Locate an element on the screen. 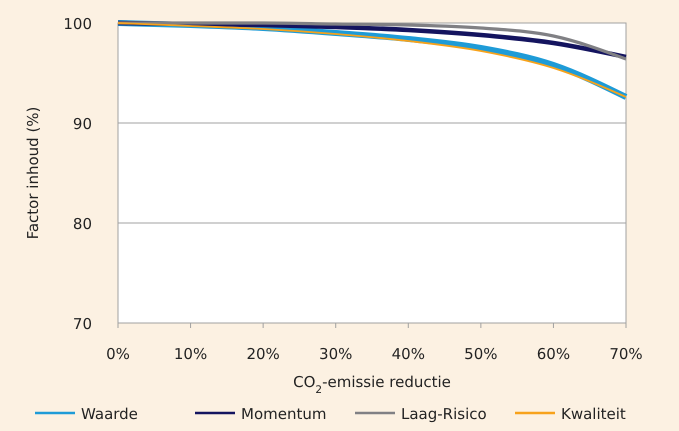 This screenshot has width=679, height=431. y-tick-label: 100 is located at coordinates (77, 24).